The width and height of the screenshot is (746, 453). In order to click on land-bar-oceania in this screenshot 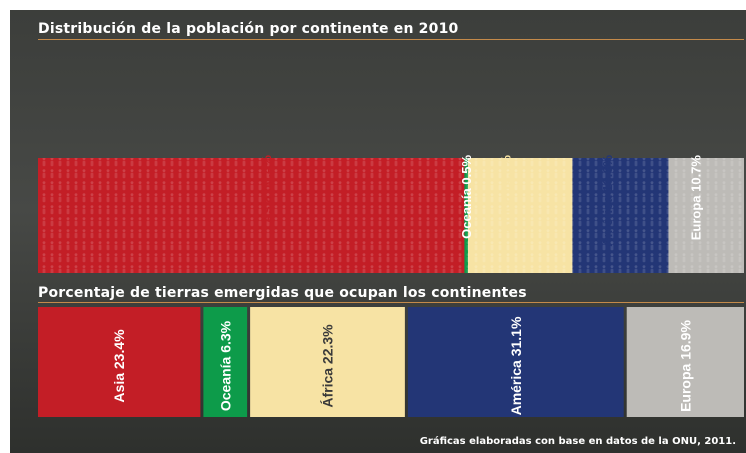, I will do `click(225, 362)`.